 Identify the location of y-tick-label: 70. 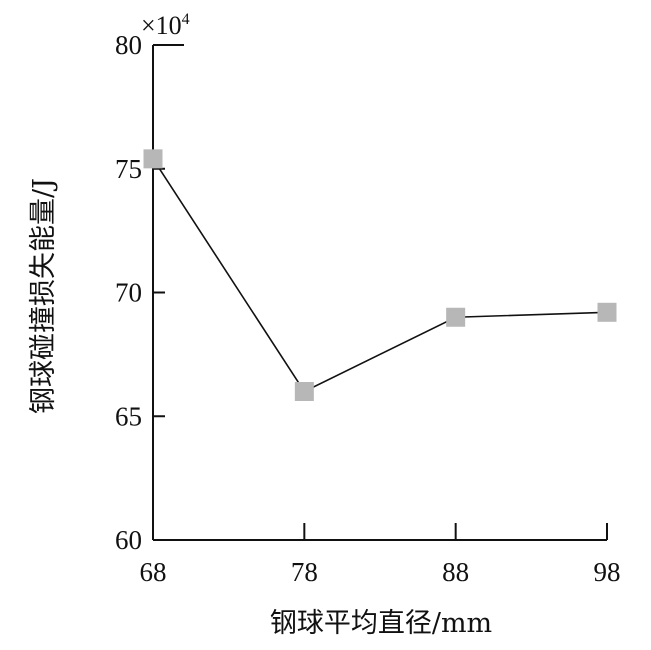
(128, 293).